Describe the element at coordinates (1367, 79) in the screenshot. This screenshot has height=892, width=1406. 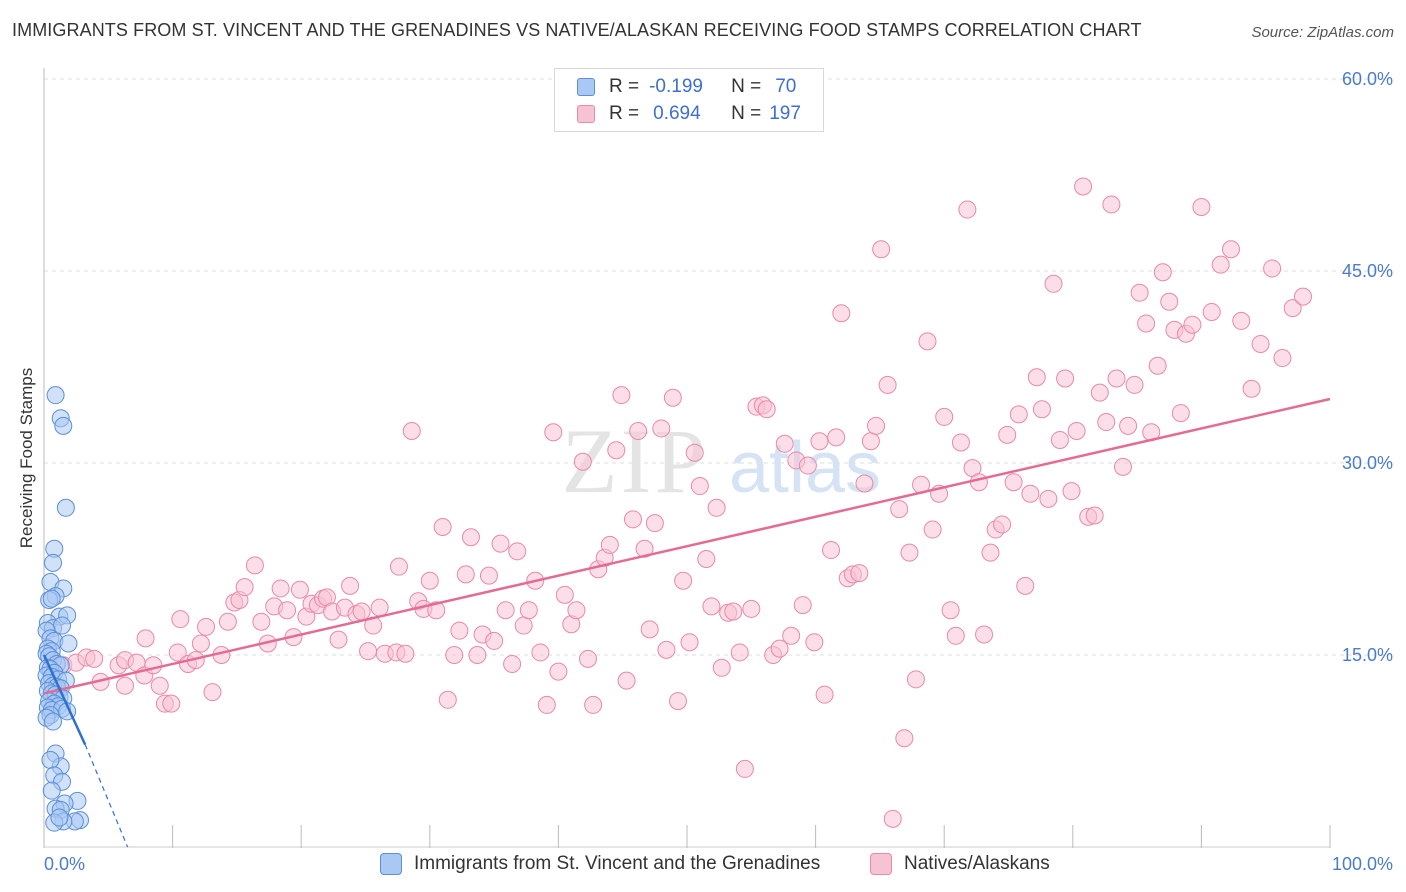
I see `y-tick-label: 60.0%` at that location.